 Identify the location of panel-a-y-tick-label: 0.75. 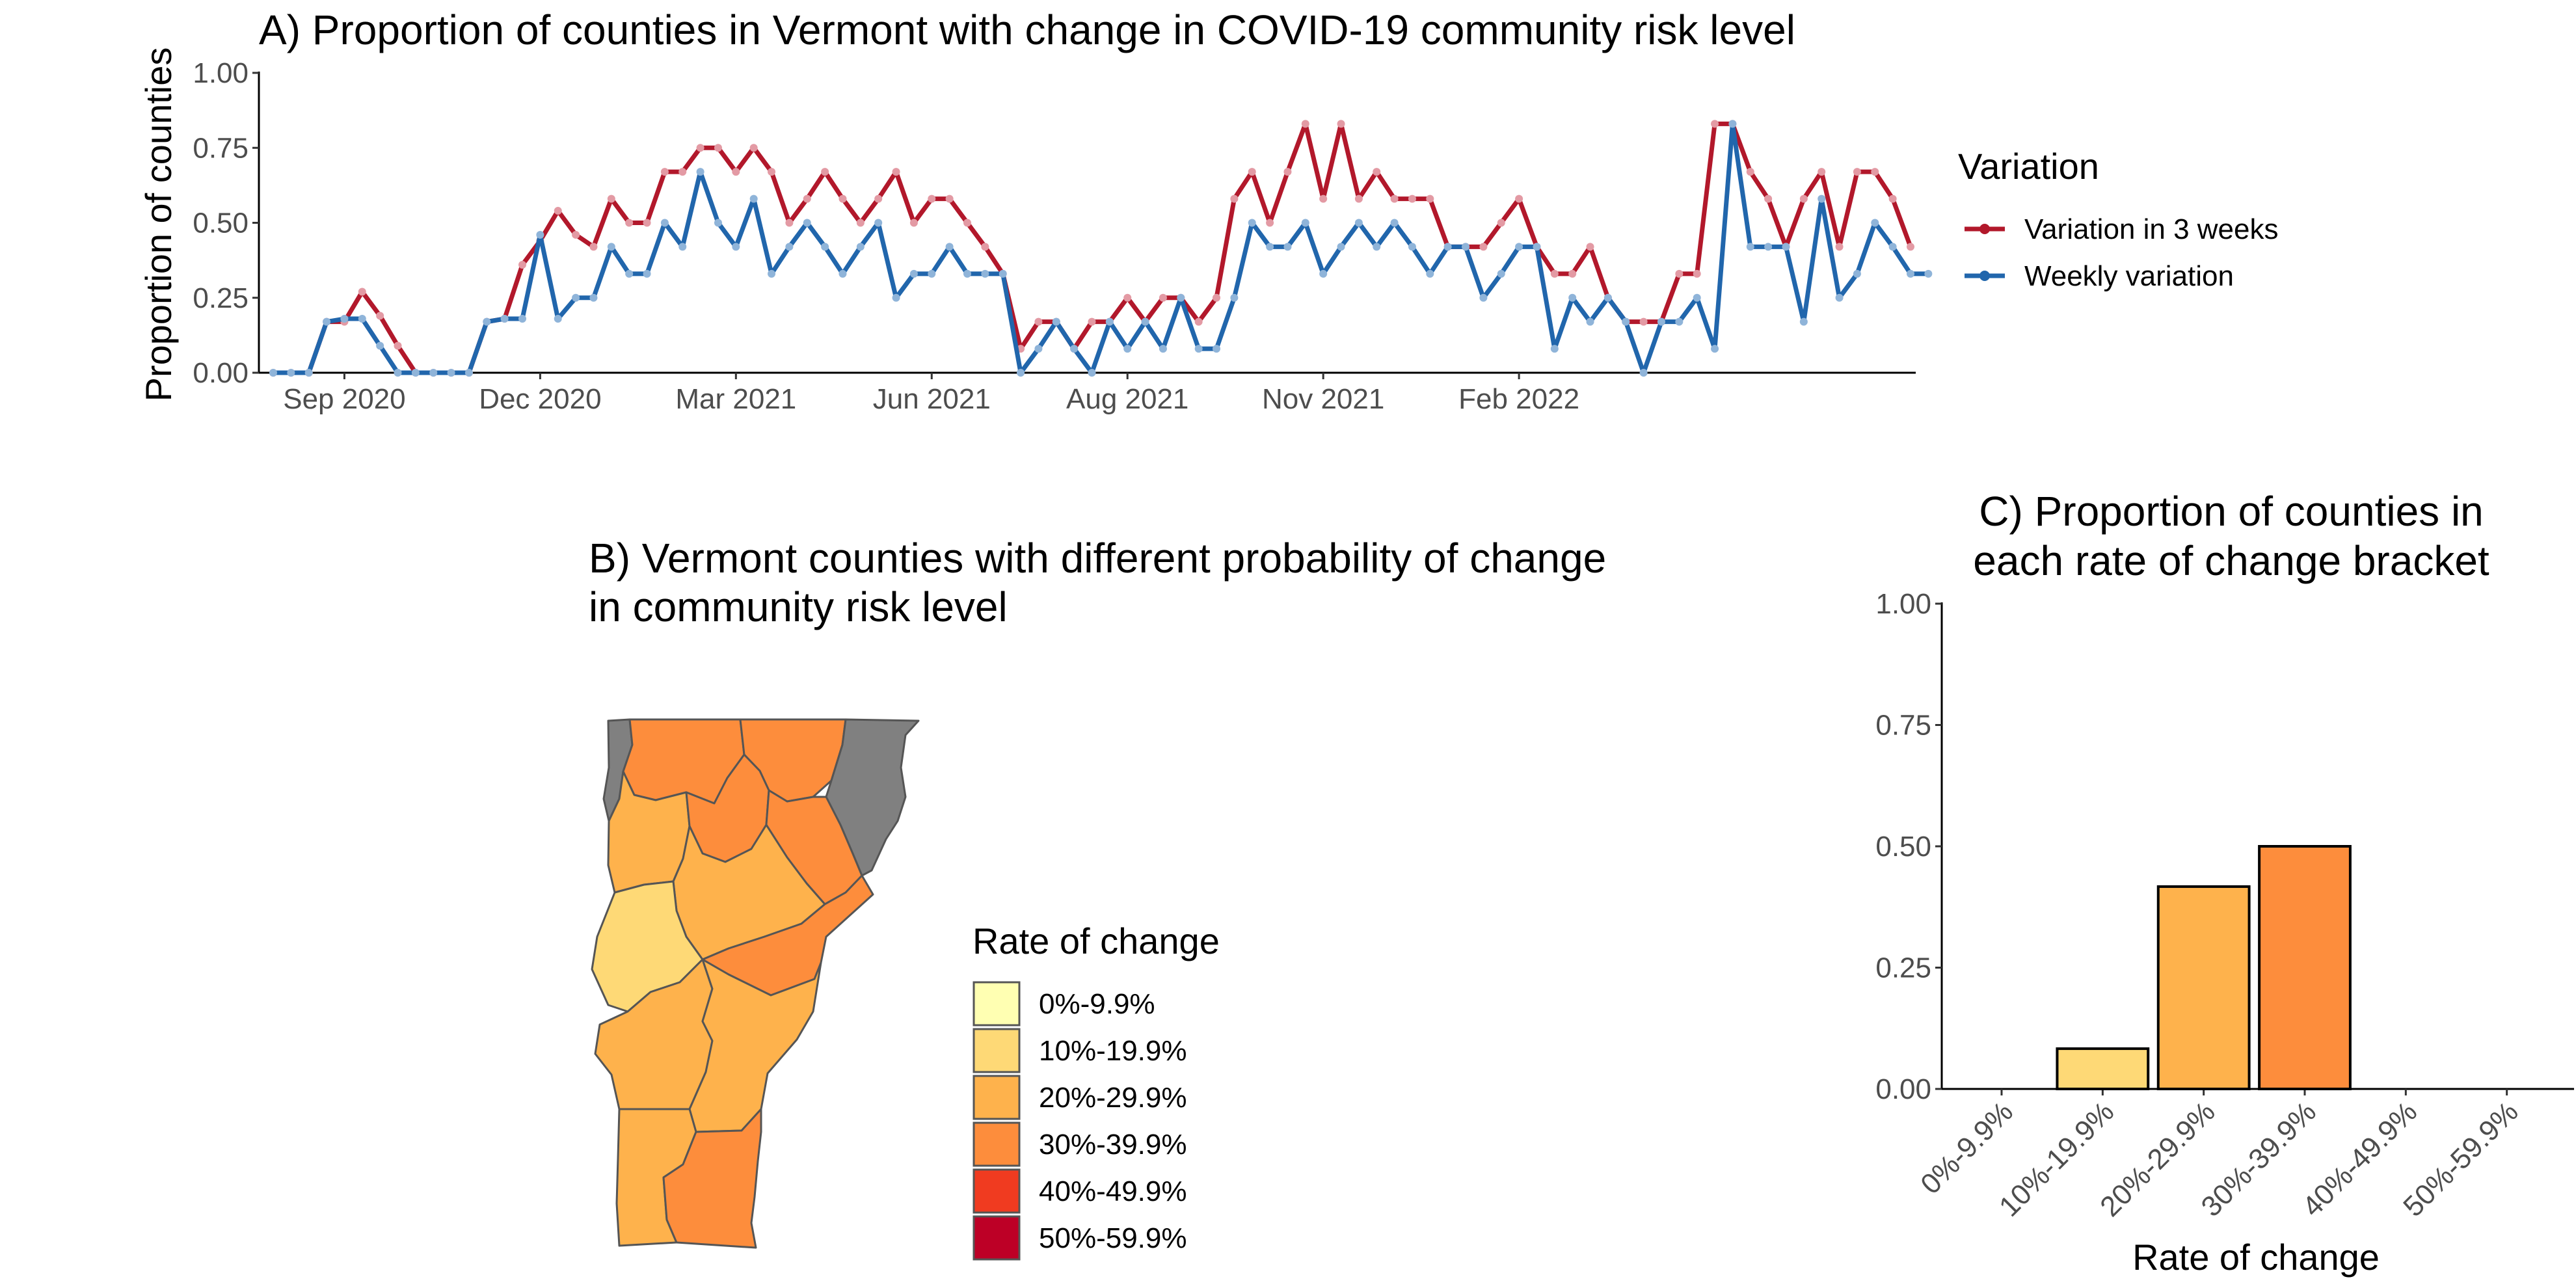
(220, 148).